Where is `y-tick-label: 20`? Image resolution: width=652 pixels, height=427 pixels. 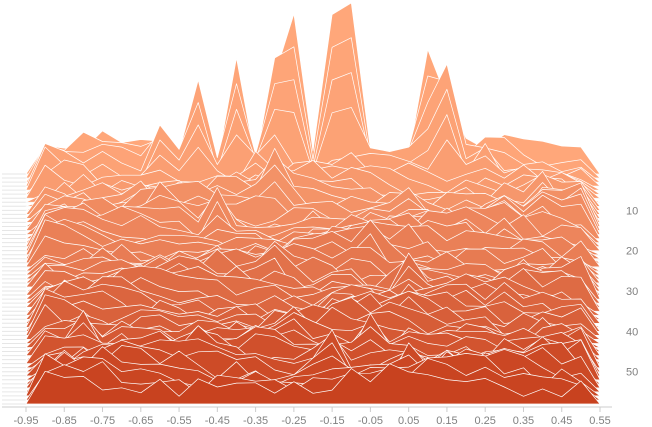 y-tick-label: 20 is located at coordinates (632, 252).